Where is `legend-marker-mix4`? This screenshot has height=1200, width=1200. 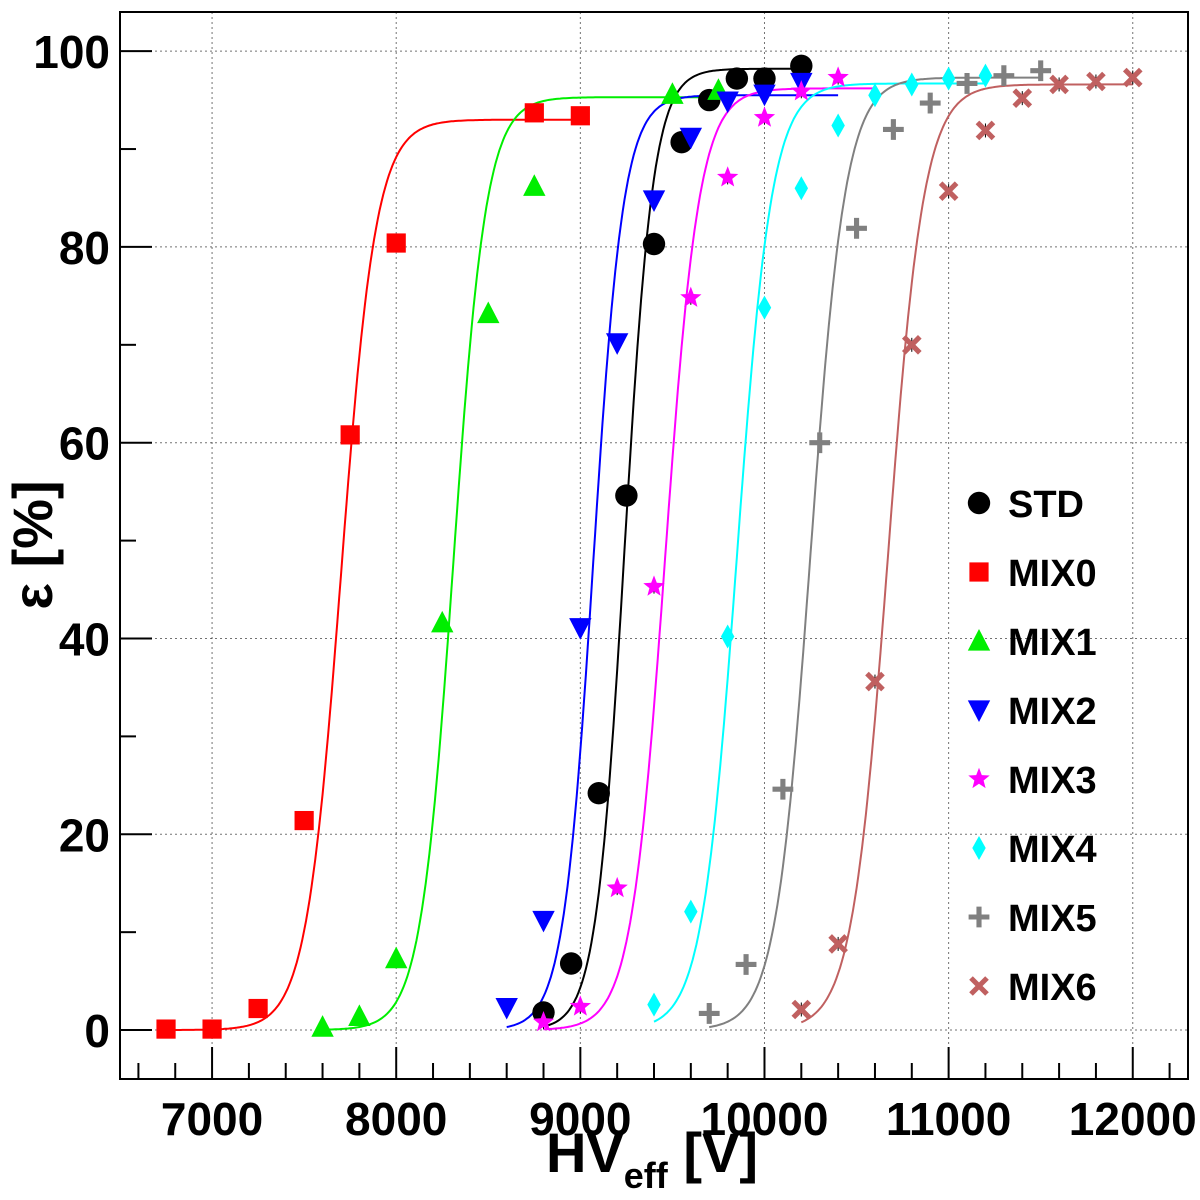 legend-marker-mix4 is located at coordinates (979, 848).